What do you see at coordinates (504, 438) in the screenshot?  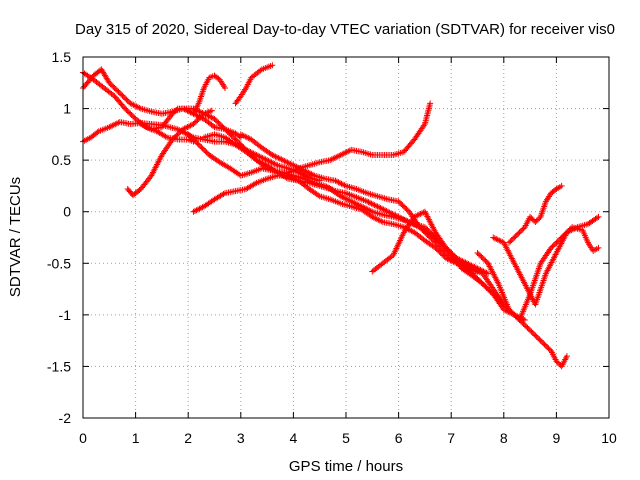 I see `x-tick-label: 8` at bounding box center [504, 438].